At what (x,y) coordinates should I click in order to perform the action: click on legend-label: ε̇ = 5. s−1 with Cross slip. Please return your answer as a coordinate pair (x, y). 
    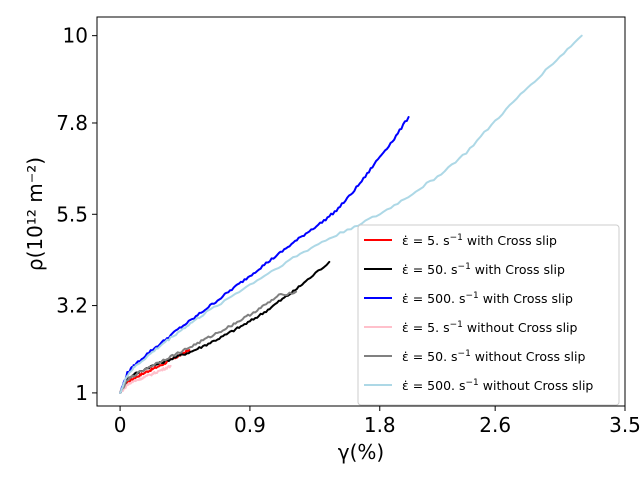
    Looking at the image, I should click on (479, 240).